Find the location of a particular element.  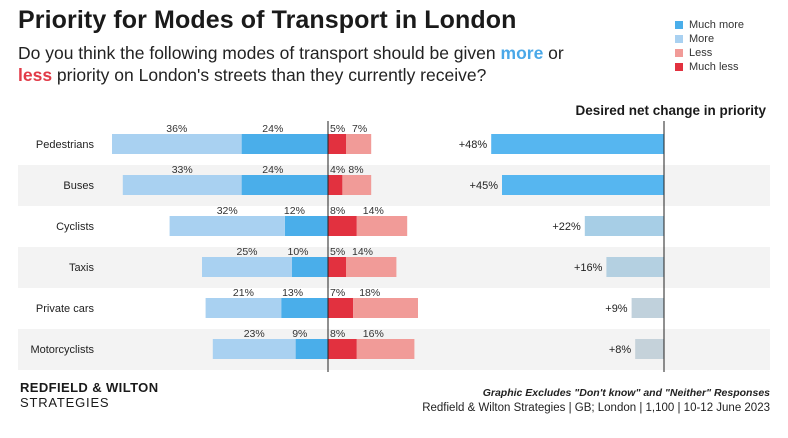

brand-line1: REDFIELD & WILTON is located at coordinates (89, 387).